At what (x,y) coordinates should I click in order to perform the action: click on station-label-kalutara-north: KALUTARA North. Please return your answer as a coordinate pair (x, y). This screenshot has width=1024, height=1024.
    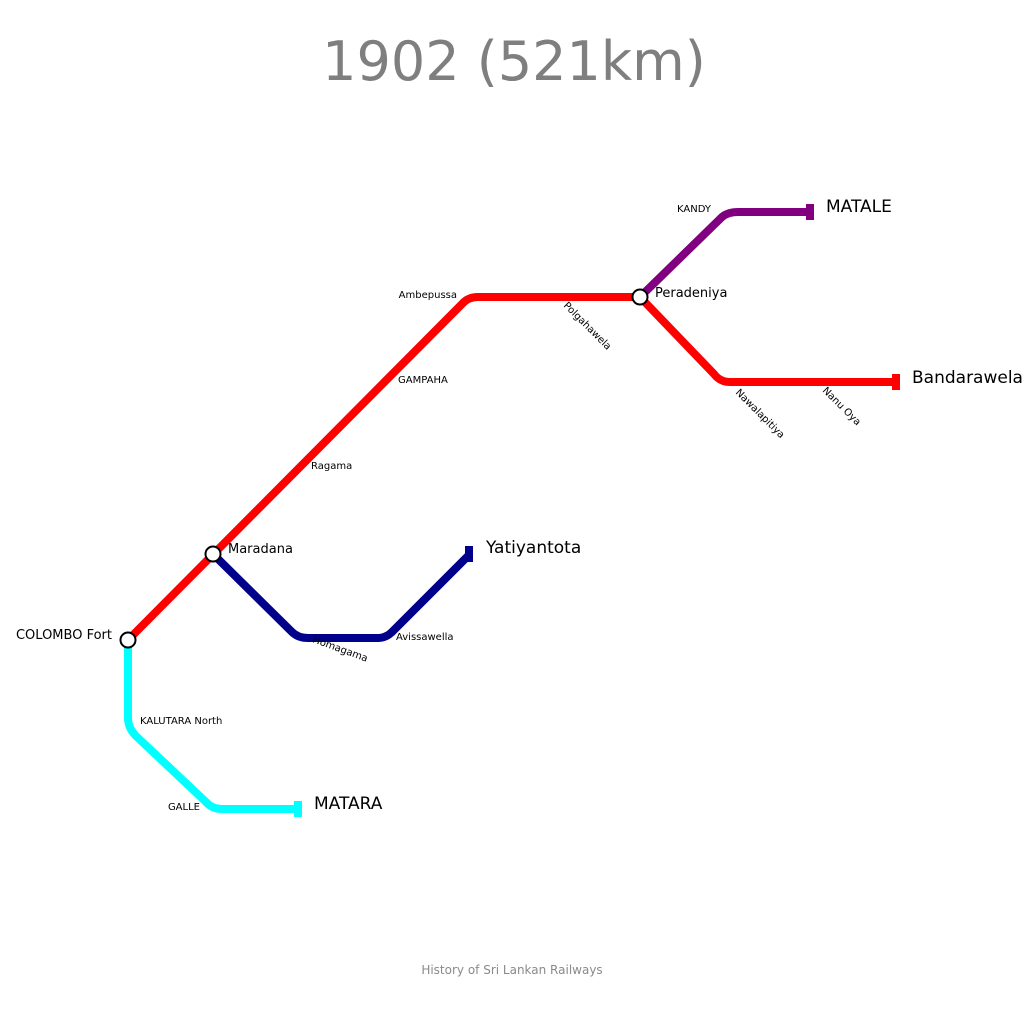
    Looking at the image, I should click on (181, 721).